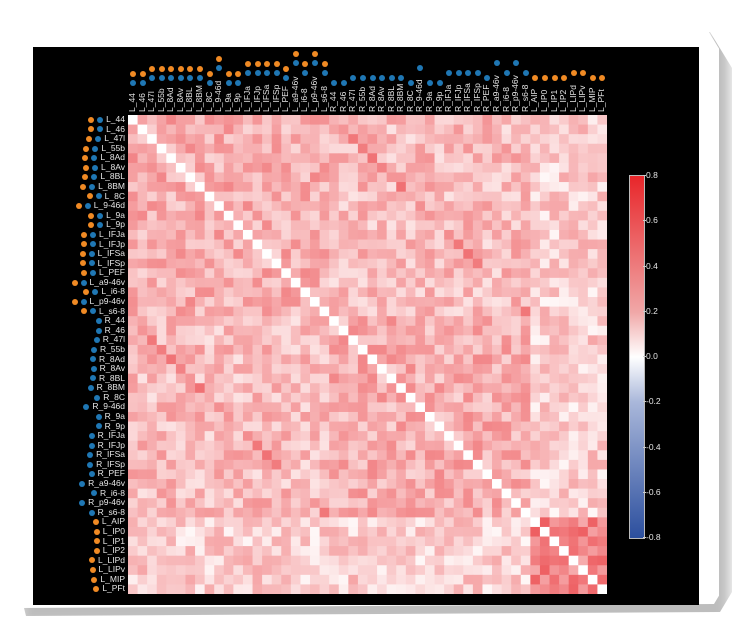 This screenshot has height=644, width=747. I want to click on y-label: L_8BM, so click(102, 186).